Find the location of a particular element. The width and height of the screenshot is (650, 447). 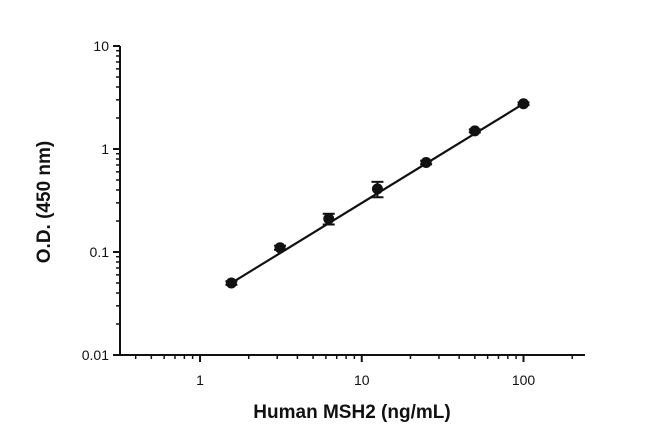

x-tick-label: 1 is located at coordinates (200, 380).